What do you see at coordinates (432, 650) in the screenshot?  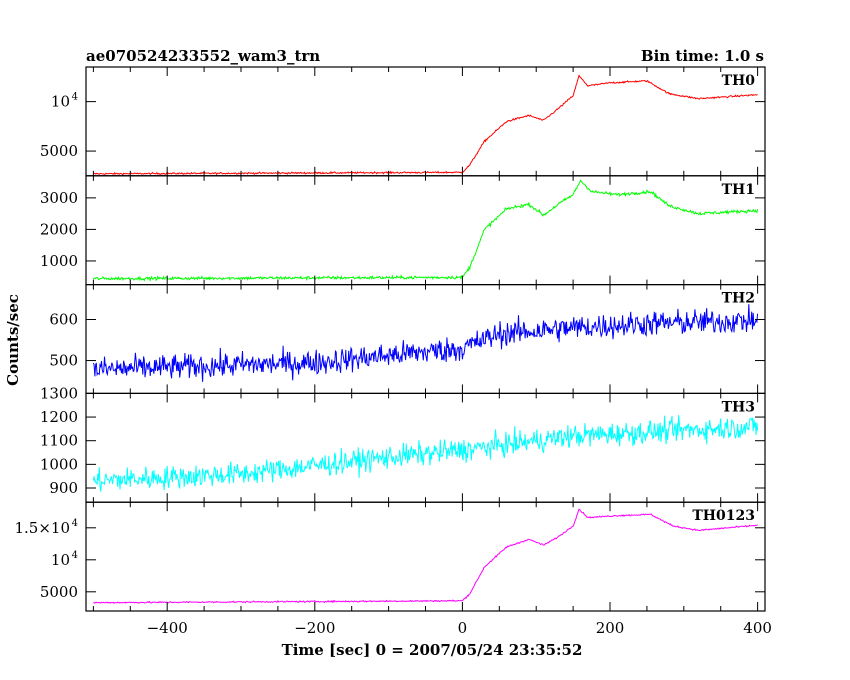 I see `x-axis-label: Time [sec] 0 = 2007/05/24 23:35:52` at bounding box center [432, 650].